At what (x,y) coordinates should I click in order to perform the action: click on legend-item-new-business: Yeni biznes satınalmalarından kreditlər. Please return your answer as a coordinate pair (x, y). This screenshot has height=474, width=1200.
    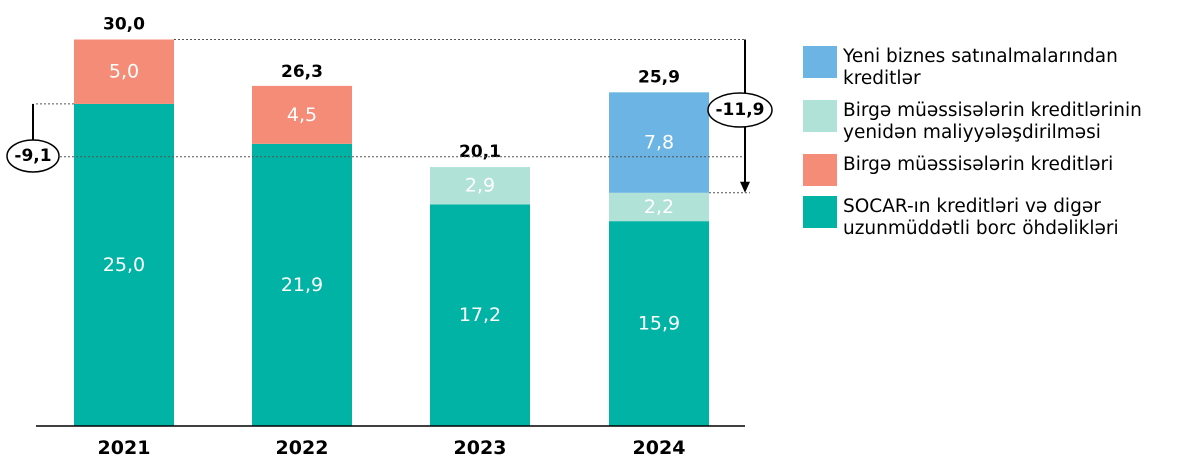
    Looking at the image, I should click on (998, 68).